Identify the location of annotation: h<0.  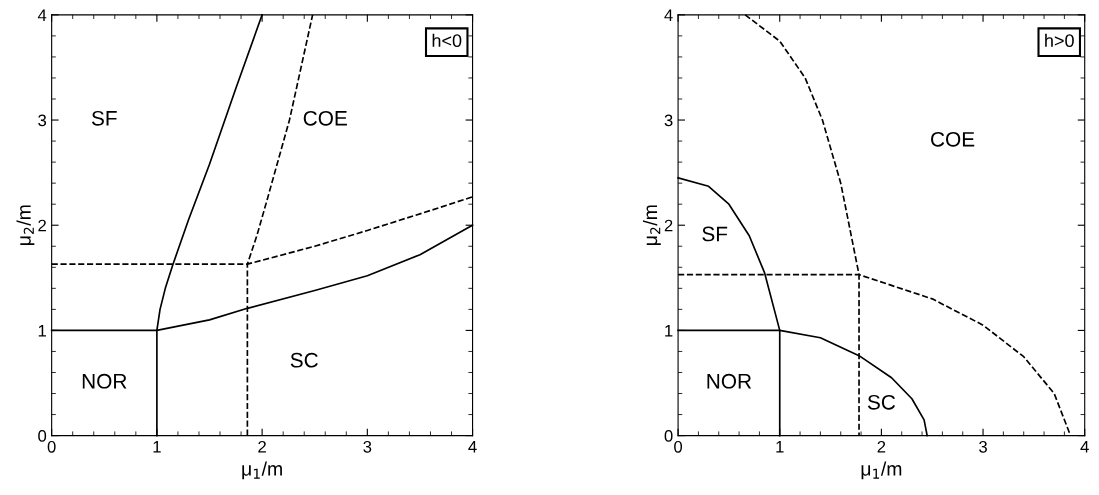
(447, 40).